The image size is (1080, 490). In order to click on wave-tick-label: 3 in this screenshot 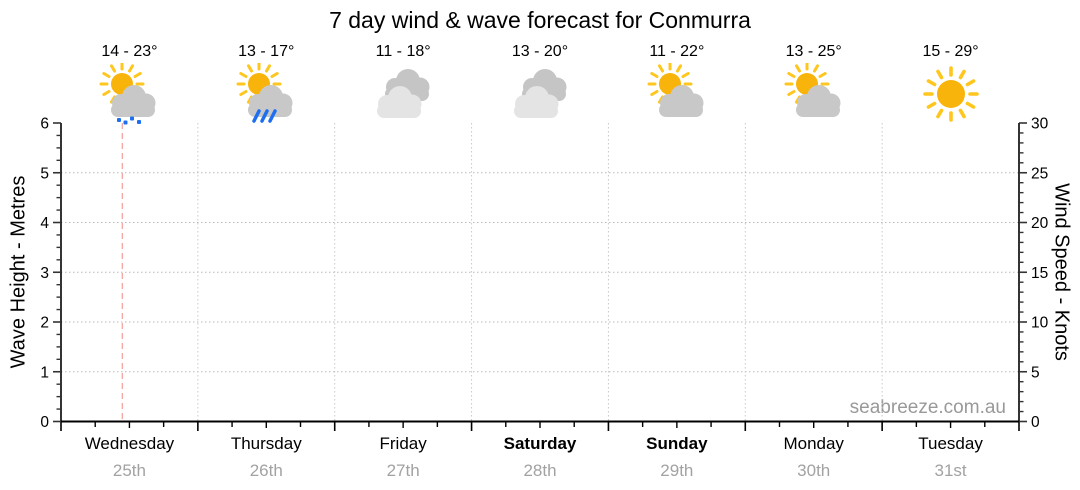, I will do `click(44, 273)`.